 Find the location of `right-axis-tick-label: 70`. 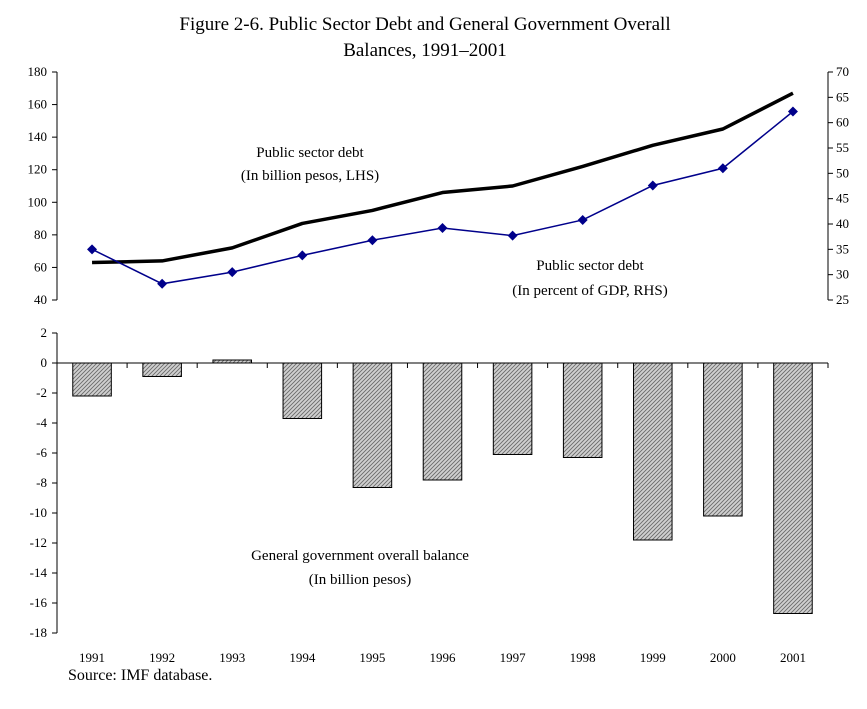

right-axis-tick-label: 70 is located at coordinates (842, 71).